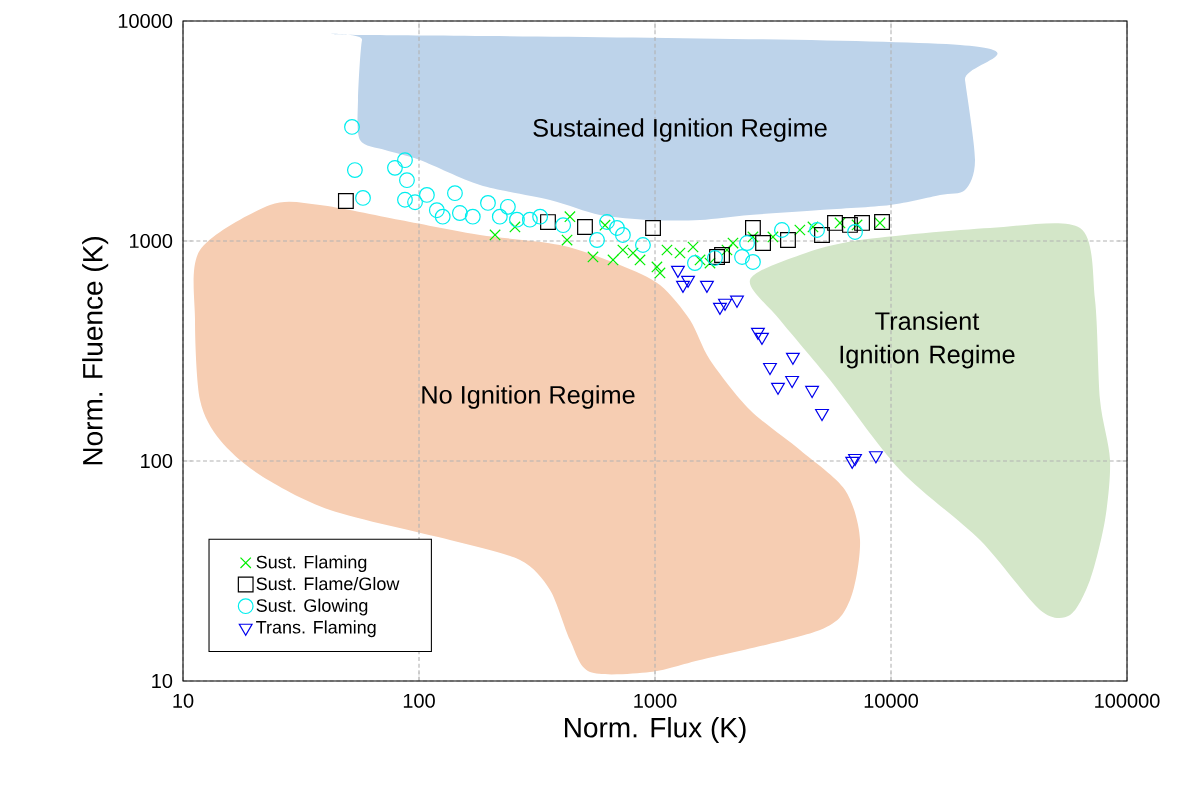  Describe the element at coordinates (927, 340) in the screenshot. I see `annotation: Transient Ignition Regime` at that location.